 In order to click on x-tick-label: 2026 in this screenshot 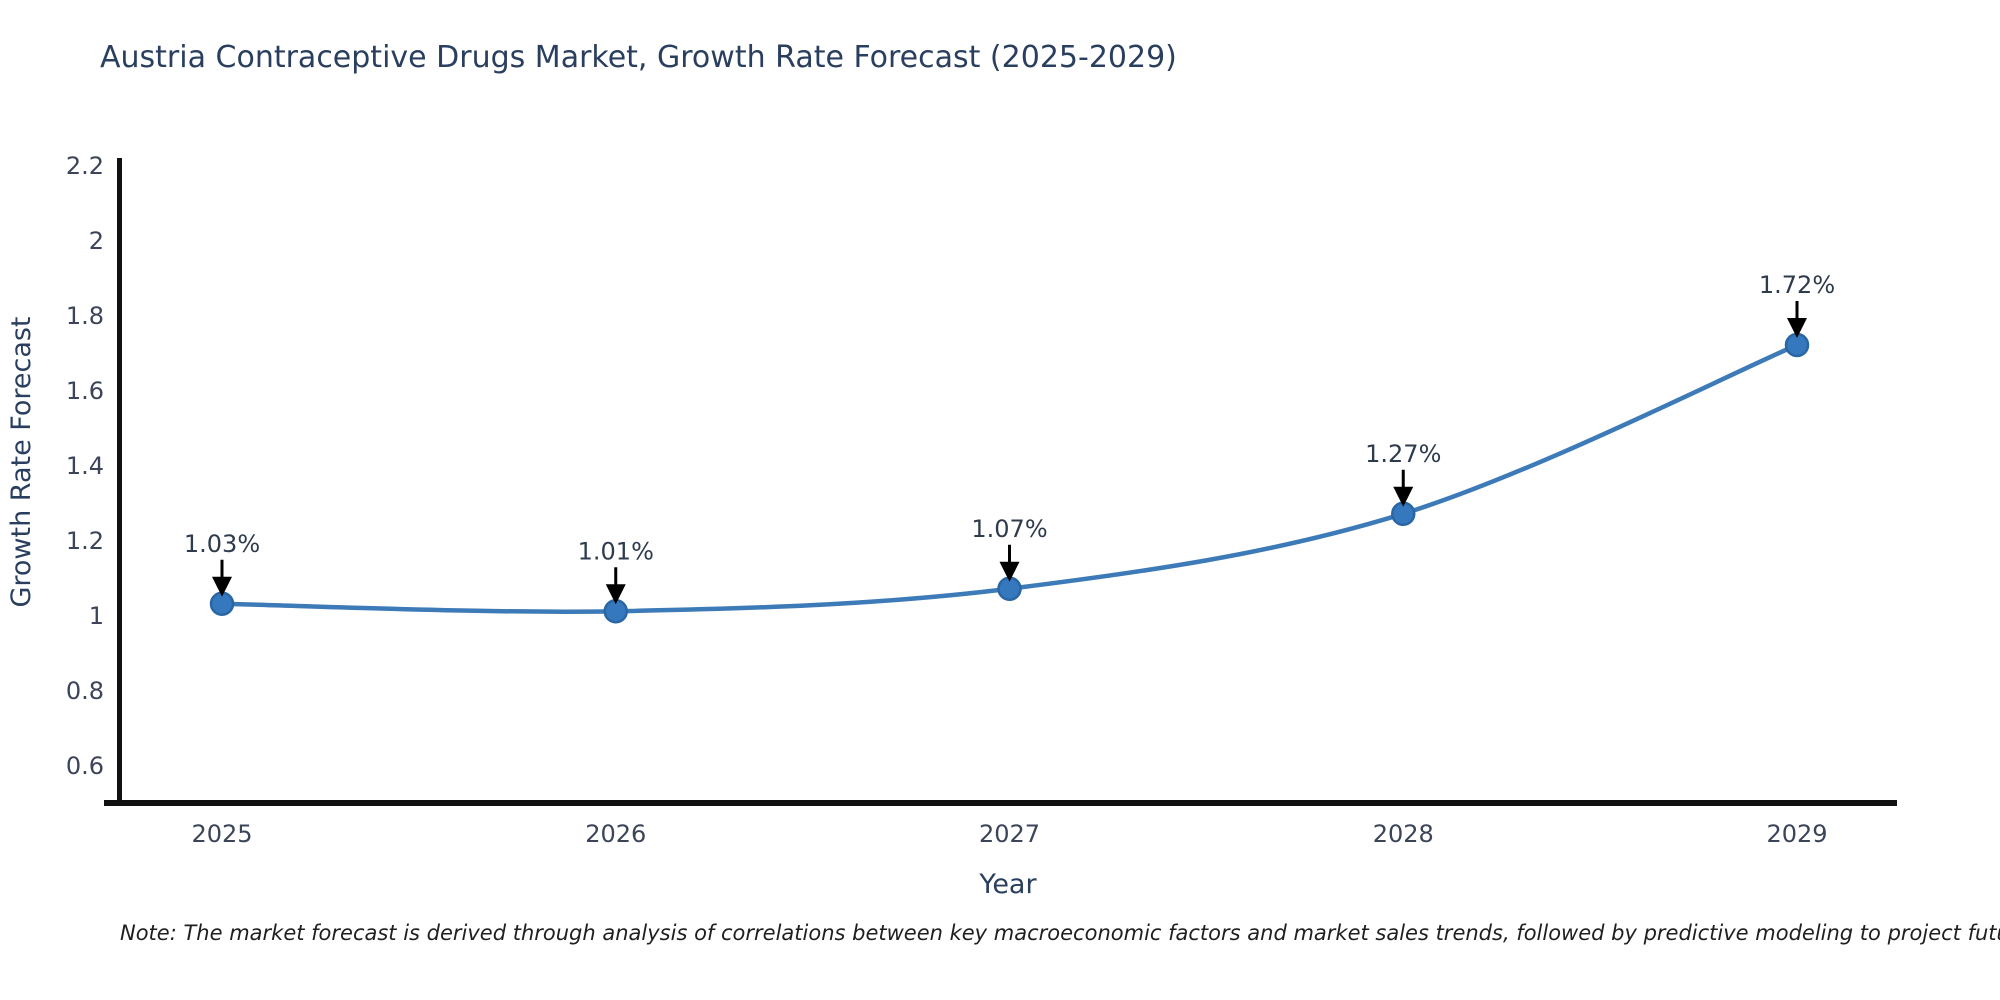, I will do `click(615, 834)`.